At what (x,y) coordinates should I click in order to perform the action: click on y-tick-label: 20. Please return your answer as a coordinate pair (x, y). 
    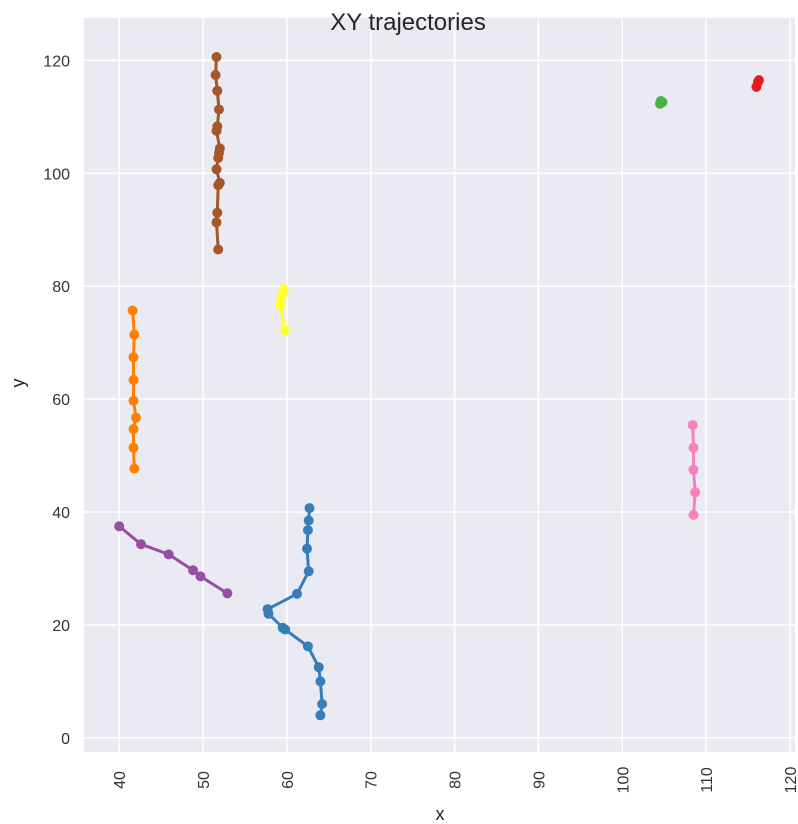
    Looking at the image, I should click on (61, 626).